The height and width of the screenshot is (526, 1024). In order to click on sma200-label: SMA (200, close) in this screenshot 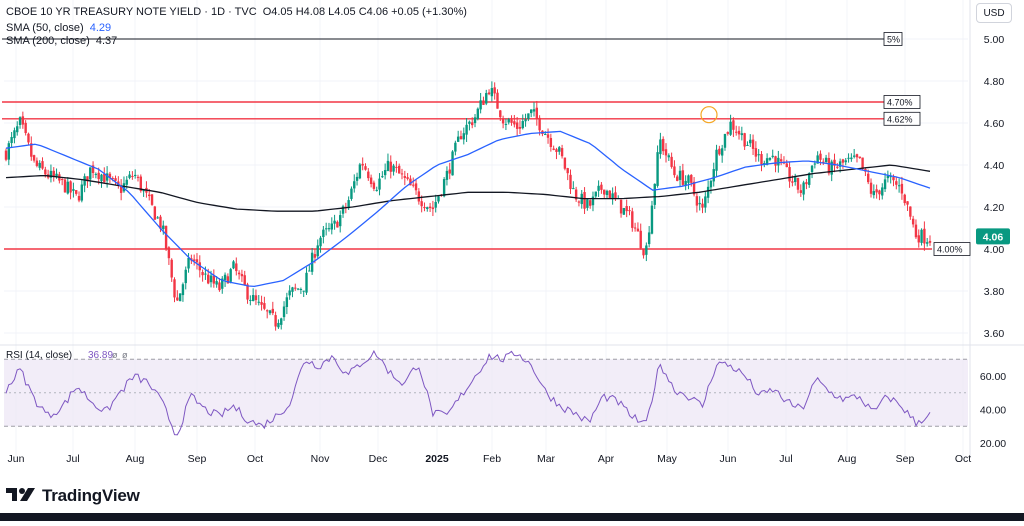, I will do `click(48, 41)`.